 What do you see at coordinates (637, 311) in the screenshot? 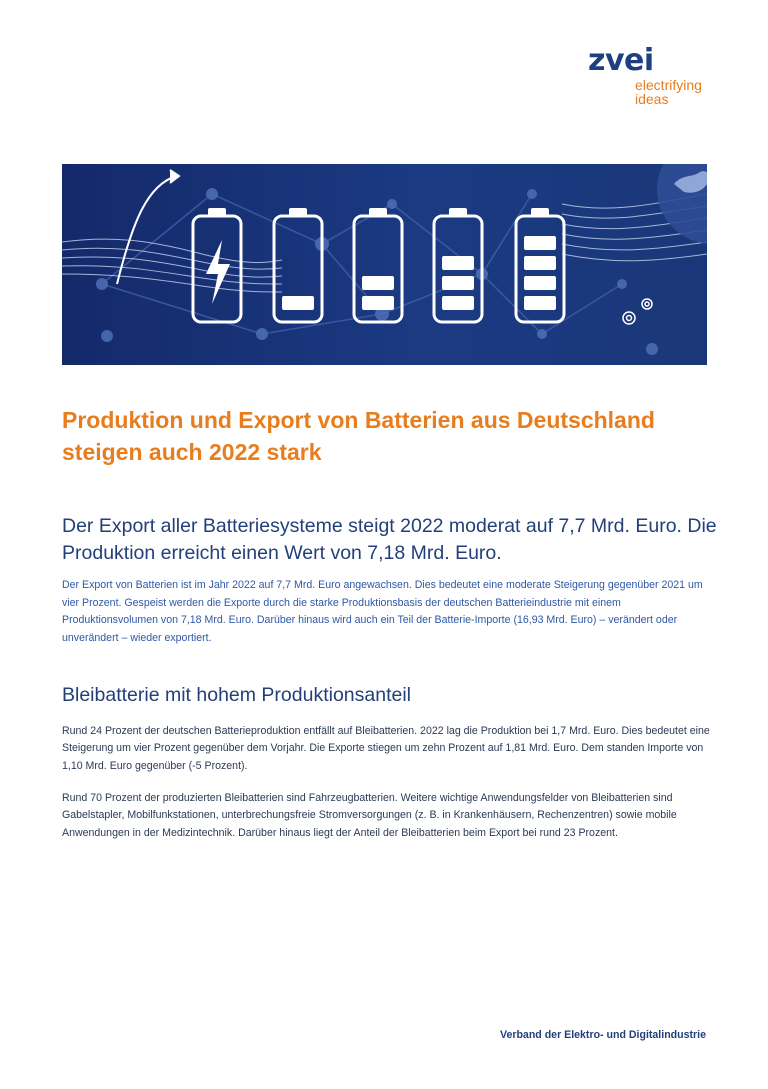
I see `gear-icon` at bounding box center [637, 311].